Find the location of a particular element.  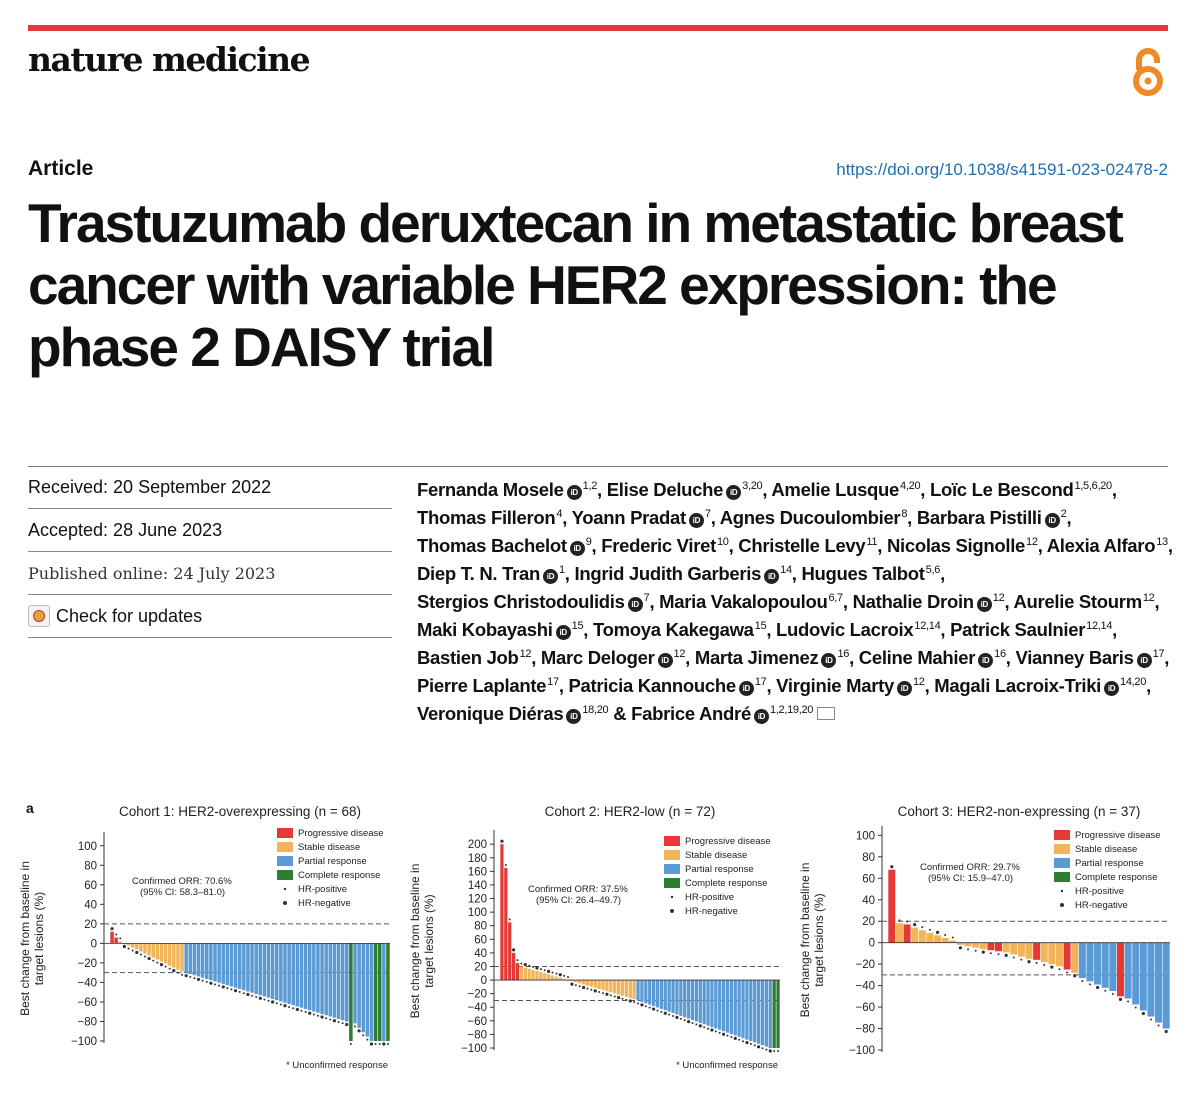

author: Hugues Talbot5,6 is located at coordinates (870, 573).